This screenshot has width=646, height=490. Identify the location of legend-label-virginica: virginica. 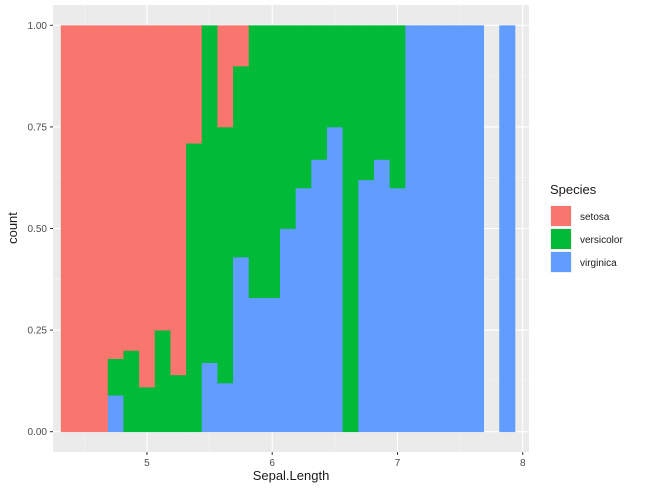
(598, 263).